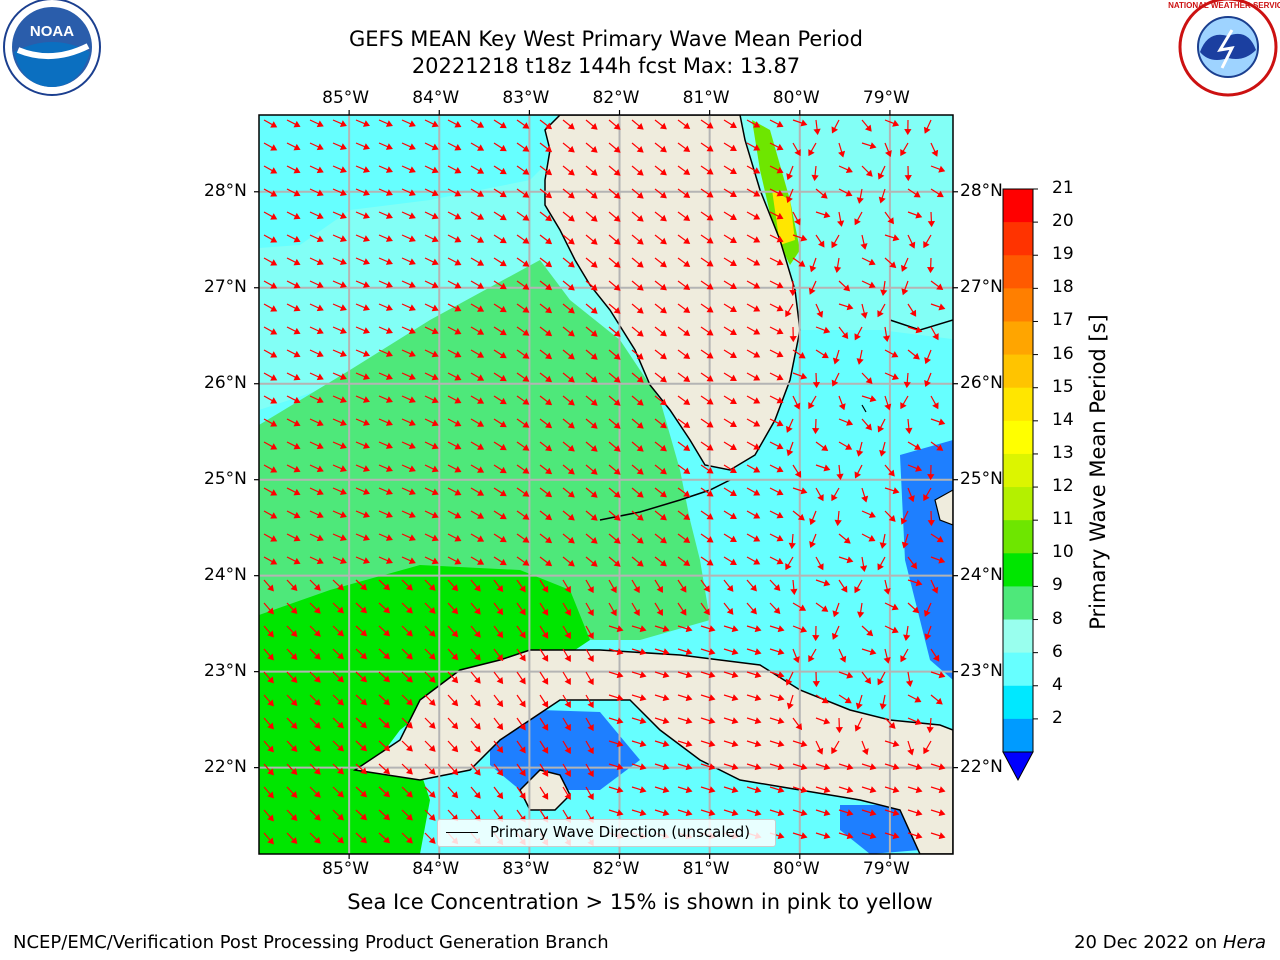  I want to click on lon-tick-label: 84°W, so click(436, 869).